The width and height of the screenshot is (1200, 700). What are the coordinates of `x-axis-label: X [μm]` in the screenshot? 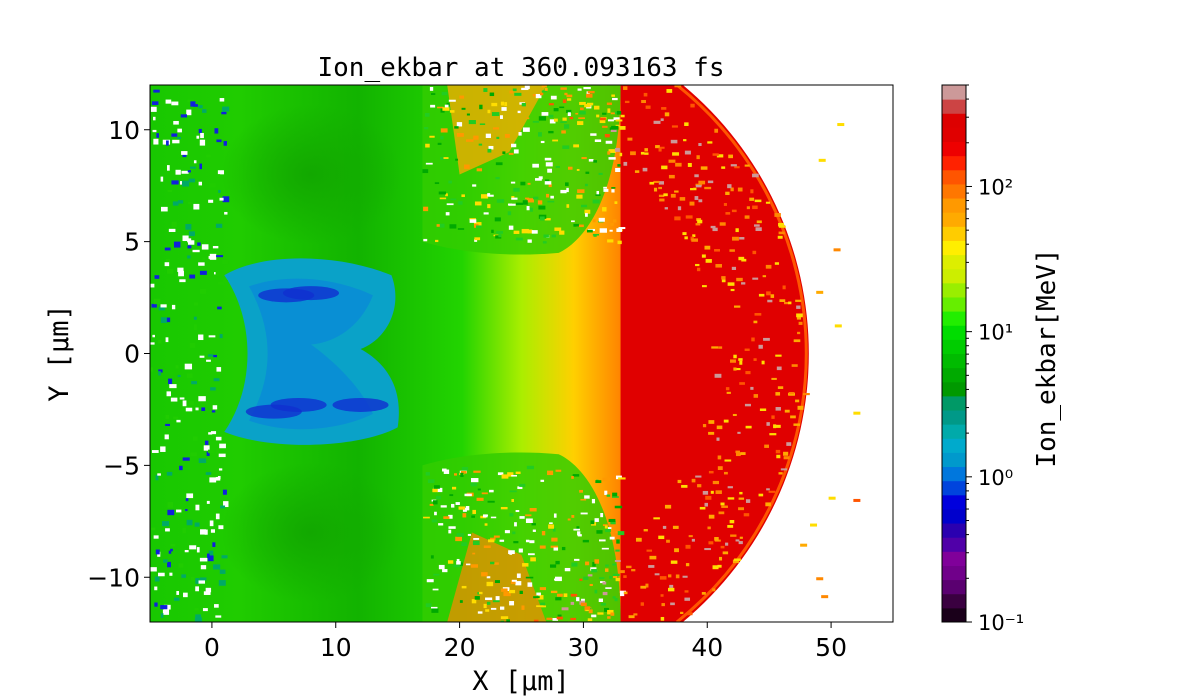 It's located at (521, 681).